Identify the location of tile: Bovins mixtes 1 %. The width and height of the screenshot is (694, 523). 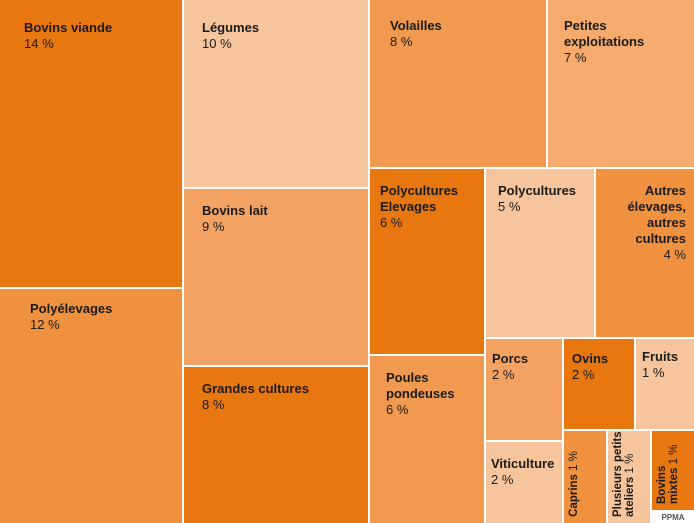
(673, 470).